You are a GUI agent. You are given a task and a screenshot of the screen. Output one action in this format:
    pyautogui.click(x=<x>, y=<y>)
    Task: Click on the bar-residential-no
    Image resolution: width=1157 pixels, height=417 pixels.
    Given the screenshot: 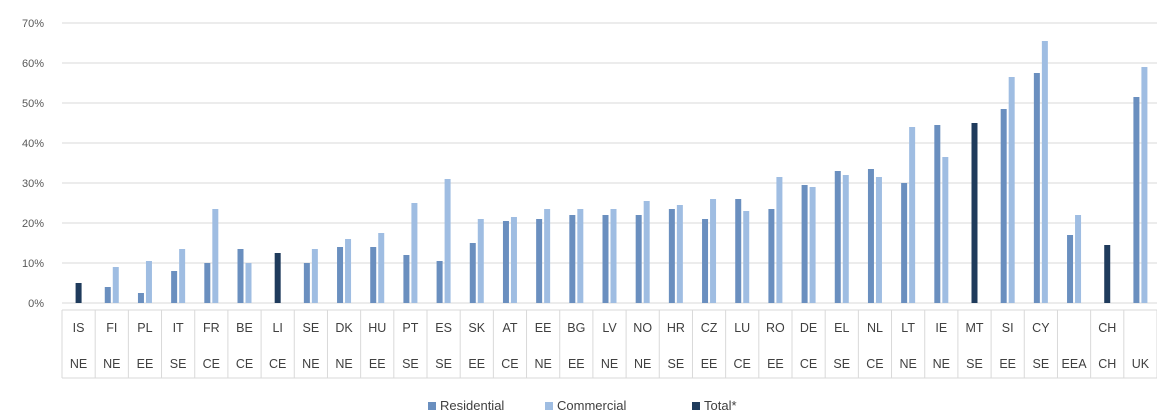 What is the action you would take?
    pyautogui.click(x=638, y=259)
    